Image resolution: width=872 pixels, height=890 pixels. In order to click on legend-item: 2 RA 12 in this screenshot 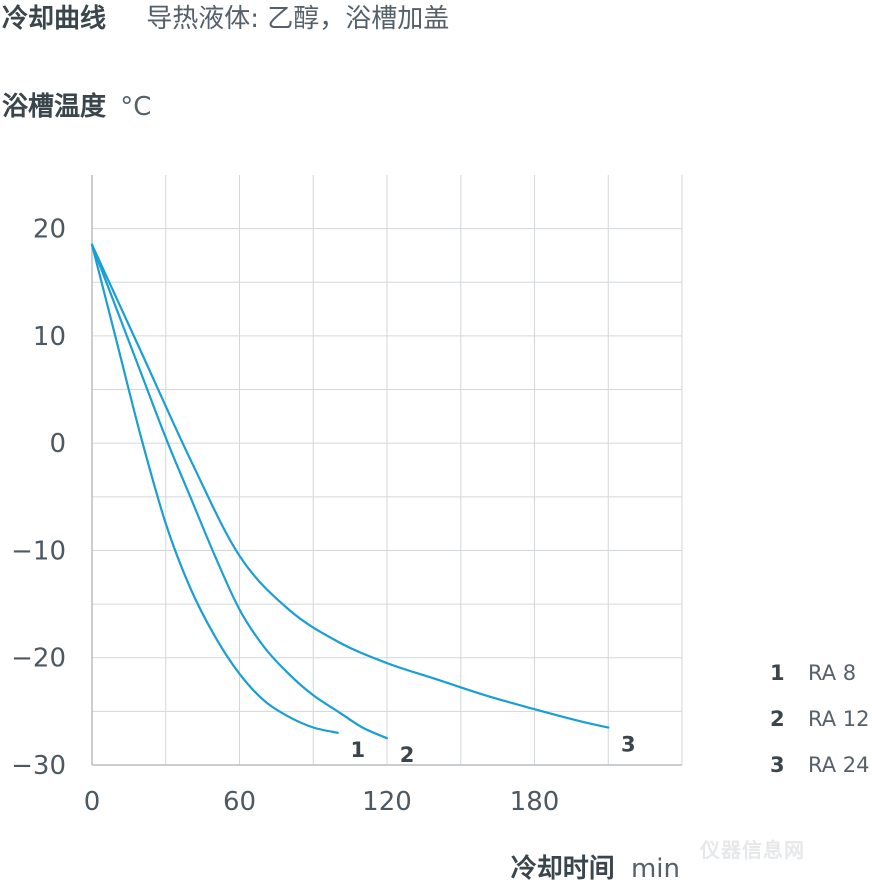, I will do `click(820, 719)`.